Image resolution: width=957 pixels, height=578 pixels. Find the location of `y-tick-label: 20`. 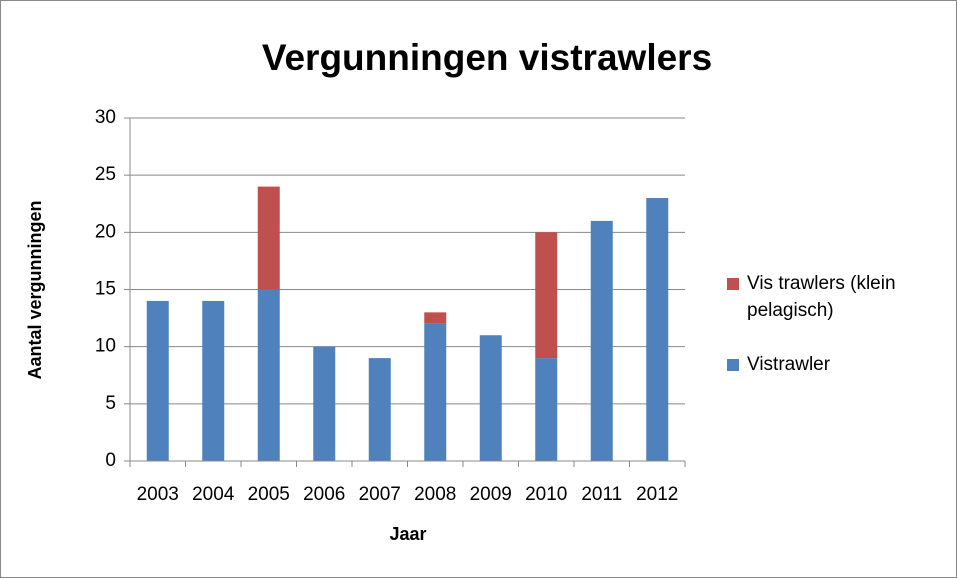

y-tick-label: 20 is located at coordinates (105, 231).